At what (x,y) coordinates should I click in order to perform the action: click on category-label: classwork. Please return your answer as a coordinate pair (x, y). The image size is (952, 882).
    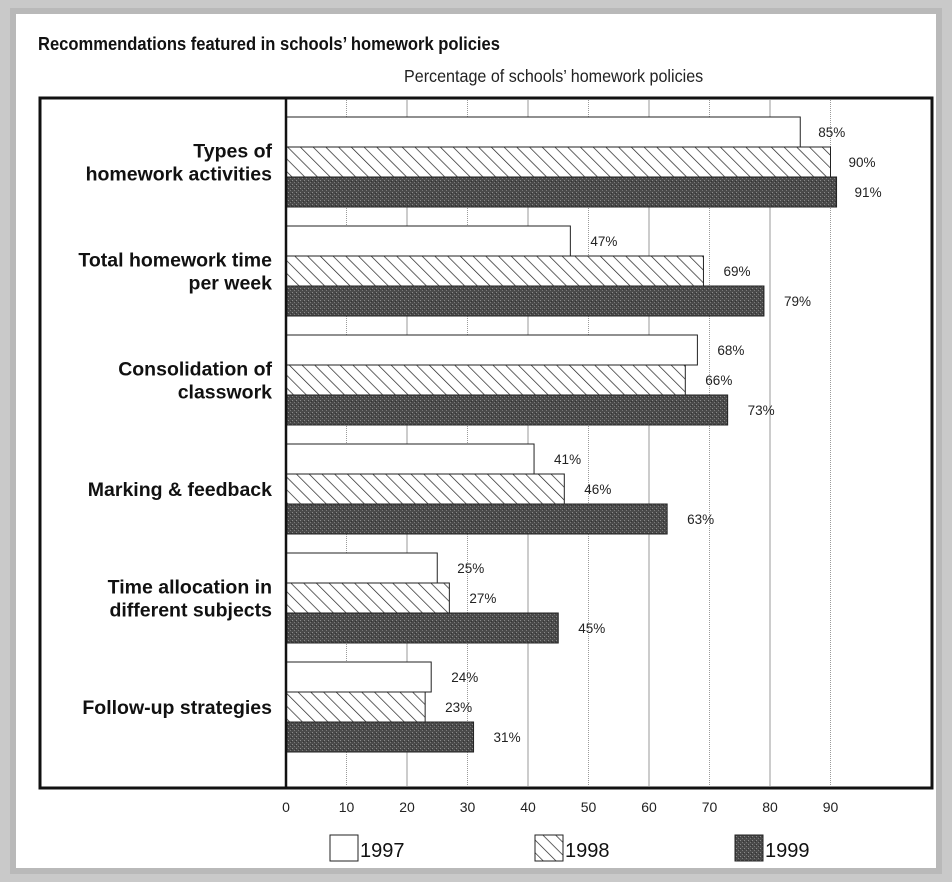
    Looking at the image, I should click on (225, 393).